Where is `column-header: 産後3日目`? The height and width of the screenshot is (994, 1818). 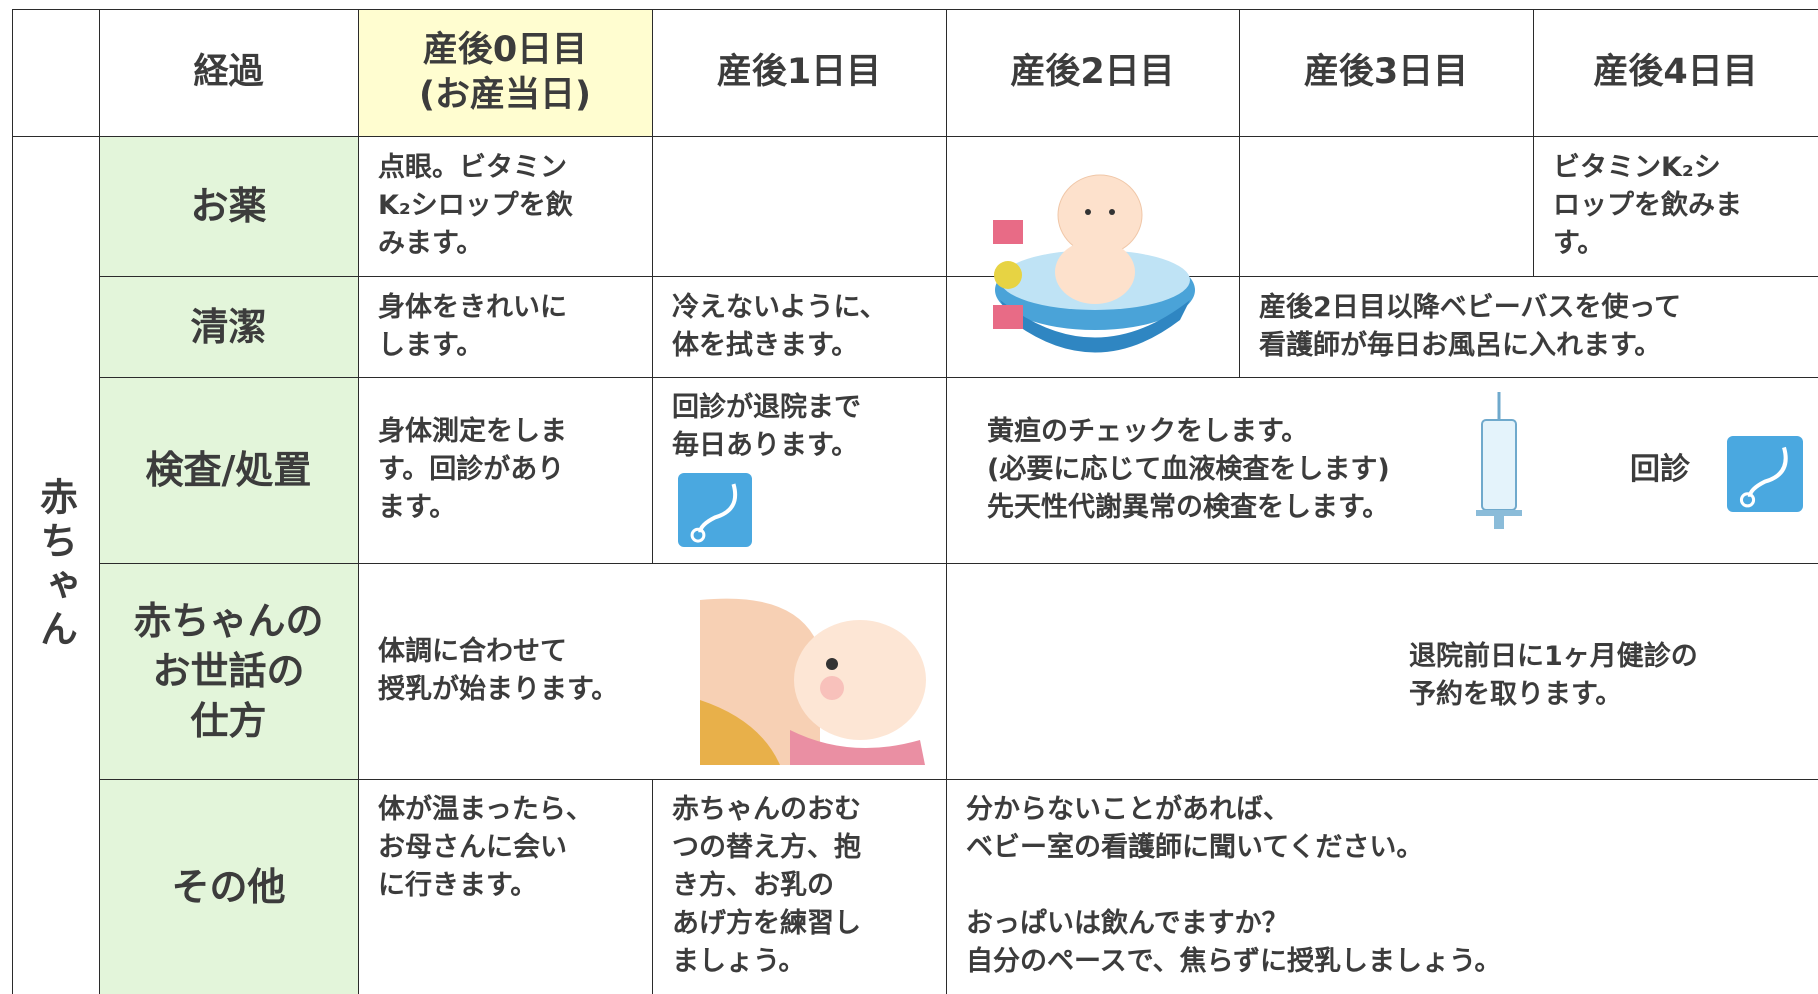 column-header: 産後3日目 is located at coordinates (1386, 72).